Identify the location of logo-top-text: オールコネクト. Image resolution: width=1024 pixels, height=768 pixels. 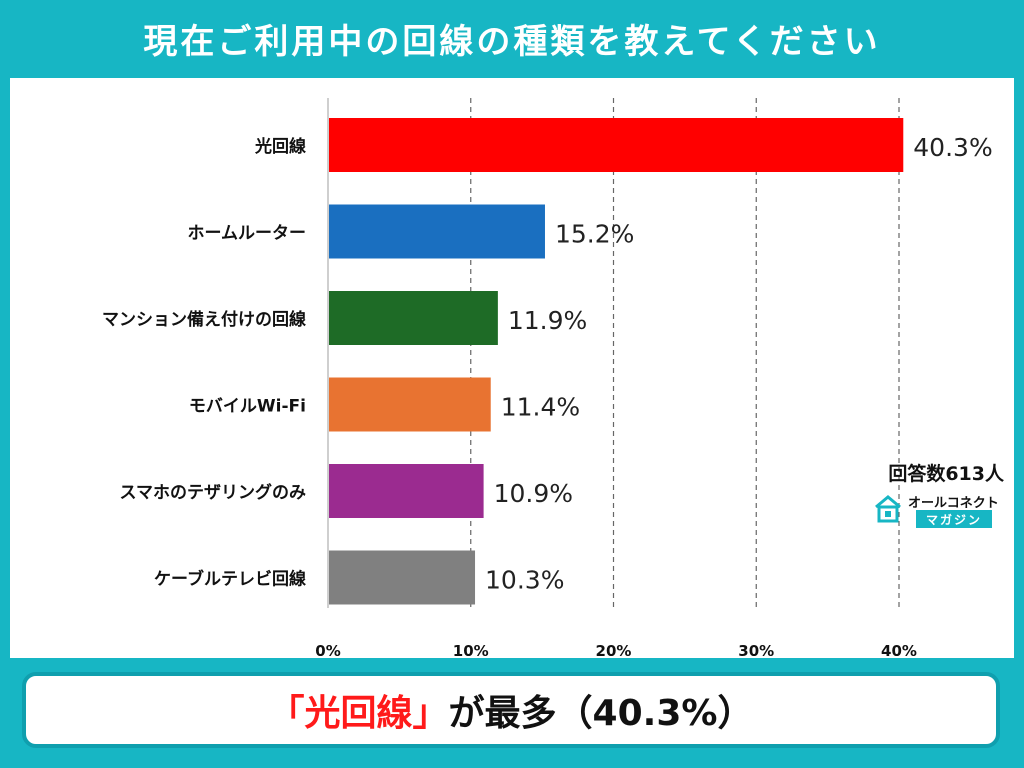
(953, 503).